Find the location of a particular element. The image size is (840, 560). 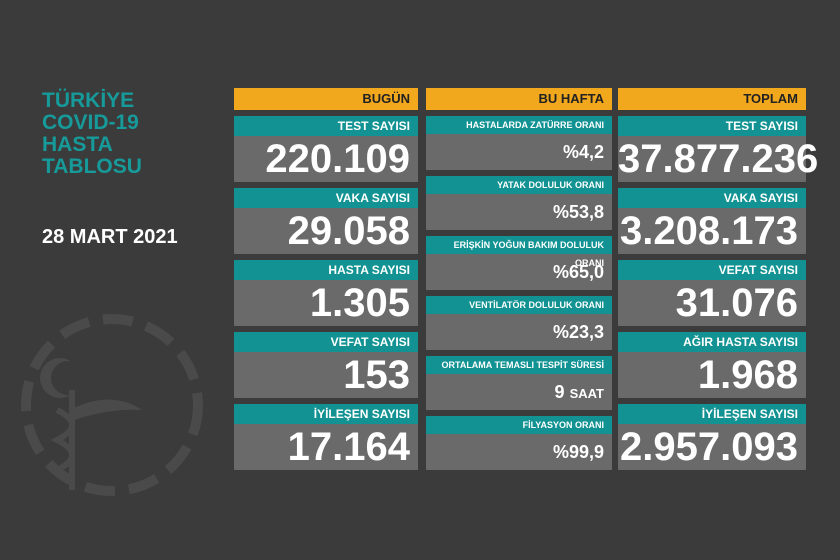

stat-card: VEFAT SAYISI 31.076 is located at coordinates (712, 293).